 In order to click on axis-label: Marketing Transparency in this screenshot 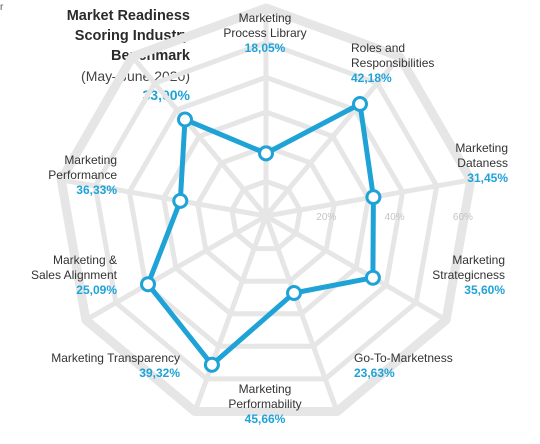, I will do `click(115, 358)`.